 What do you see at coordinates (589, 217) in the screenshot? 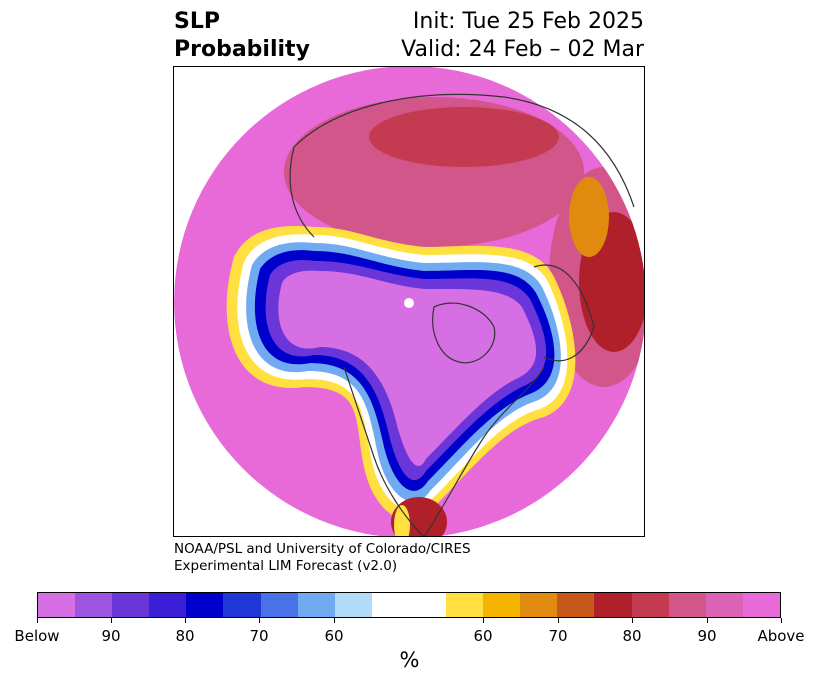
I see `europe-above-edge` at bounding box center [589, 217].